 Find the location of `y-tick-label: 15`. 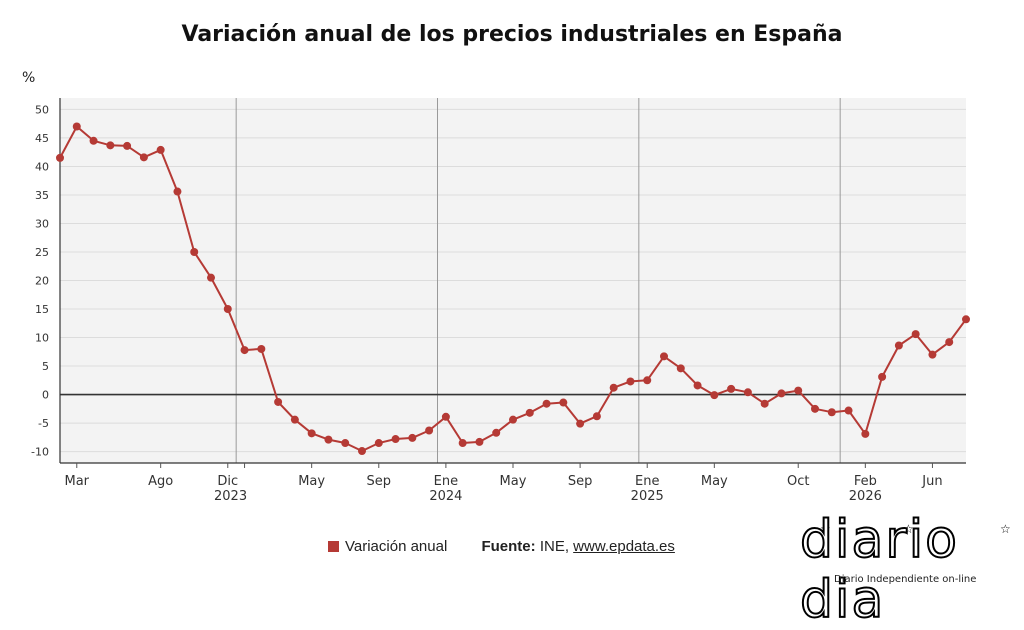

y-tick-label: 15 is located at coordinates (42, 309).